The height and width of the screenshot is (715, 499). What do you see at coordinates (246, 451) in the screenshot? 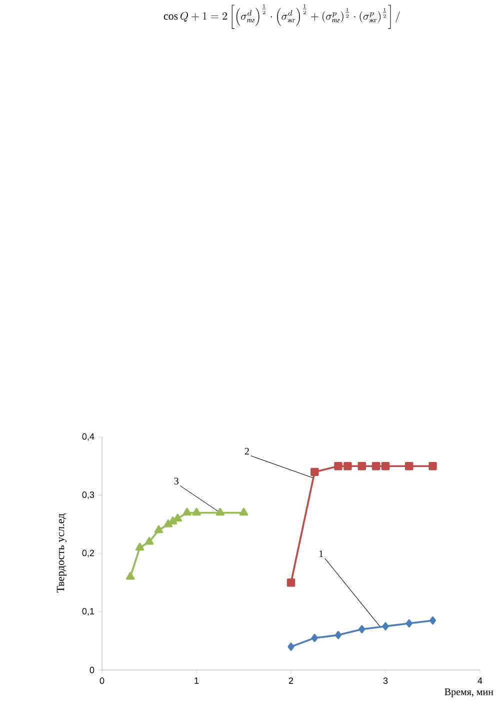
I see `annotation: 2` at bounding box center [246, 451].